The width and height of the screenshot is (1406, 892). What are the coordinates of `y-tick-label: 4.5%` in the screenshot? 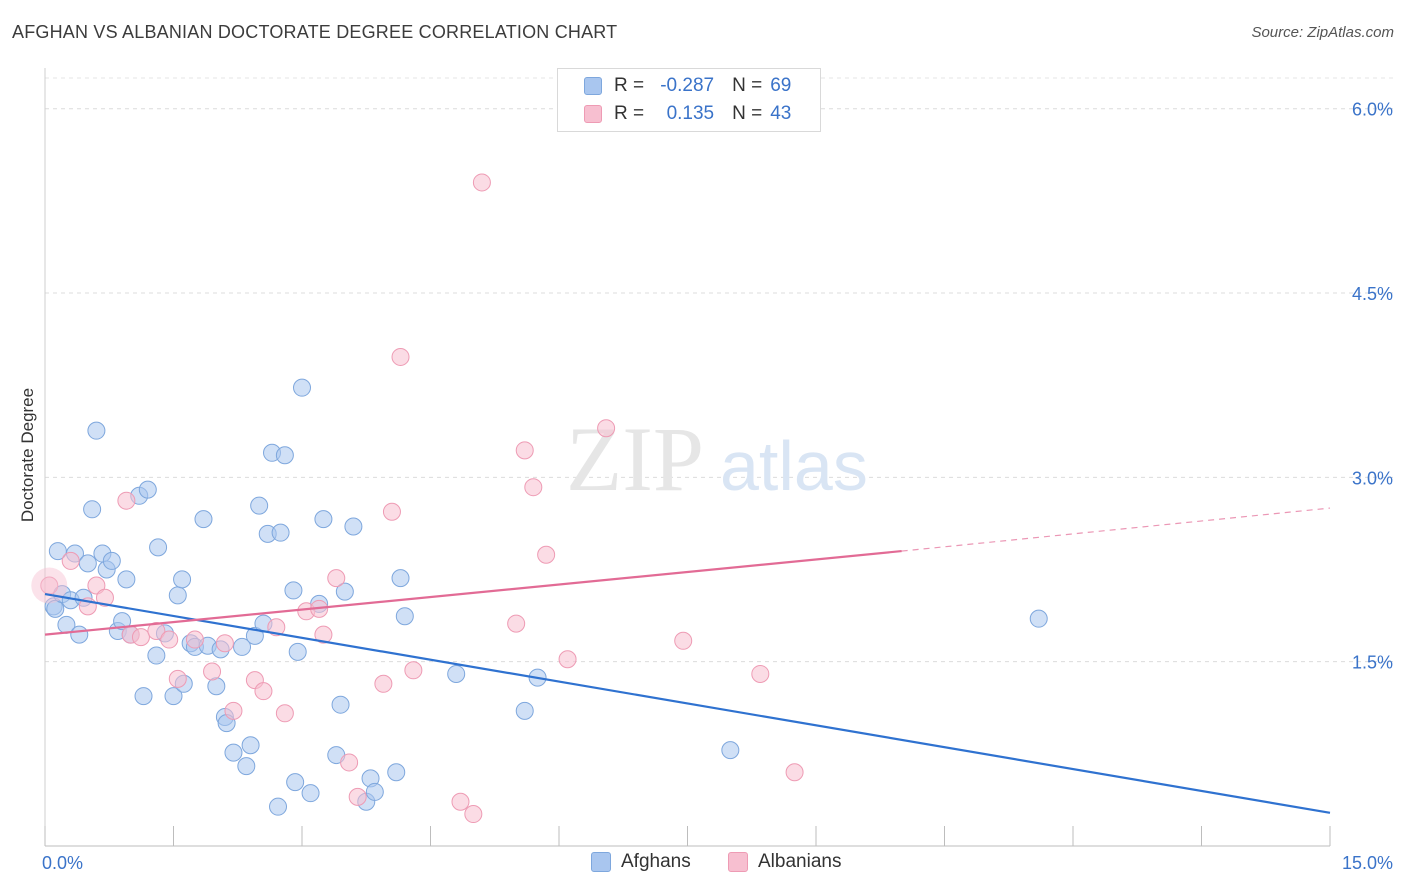 It's located at (1372, 294).